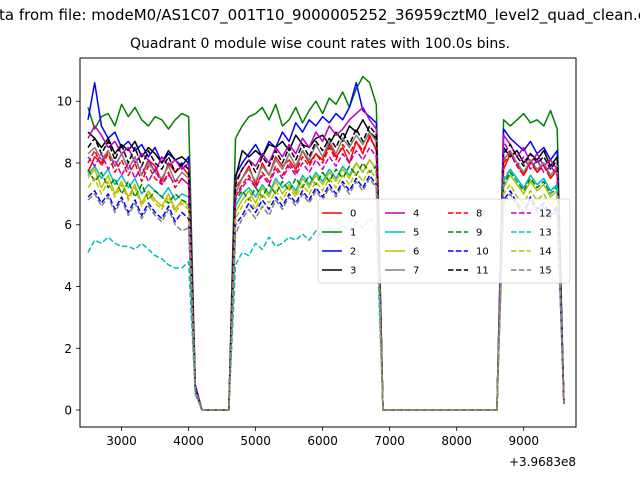  I want to click on x-tick-label: 5000, so click(255, 441).